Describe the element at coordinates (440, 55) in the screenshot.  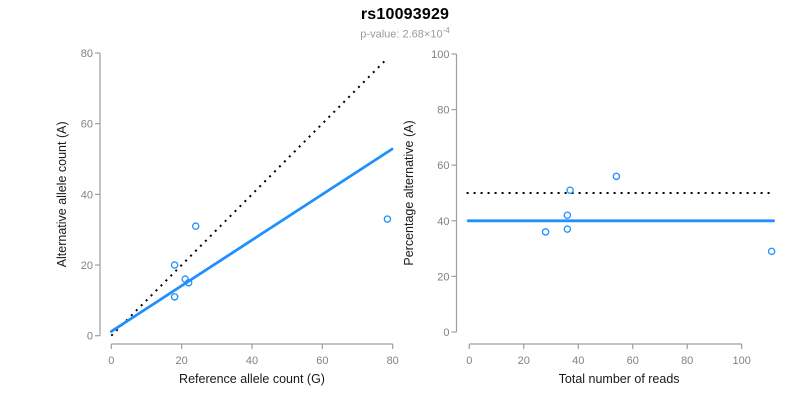
I see `y-tick-label: 100` at that location.